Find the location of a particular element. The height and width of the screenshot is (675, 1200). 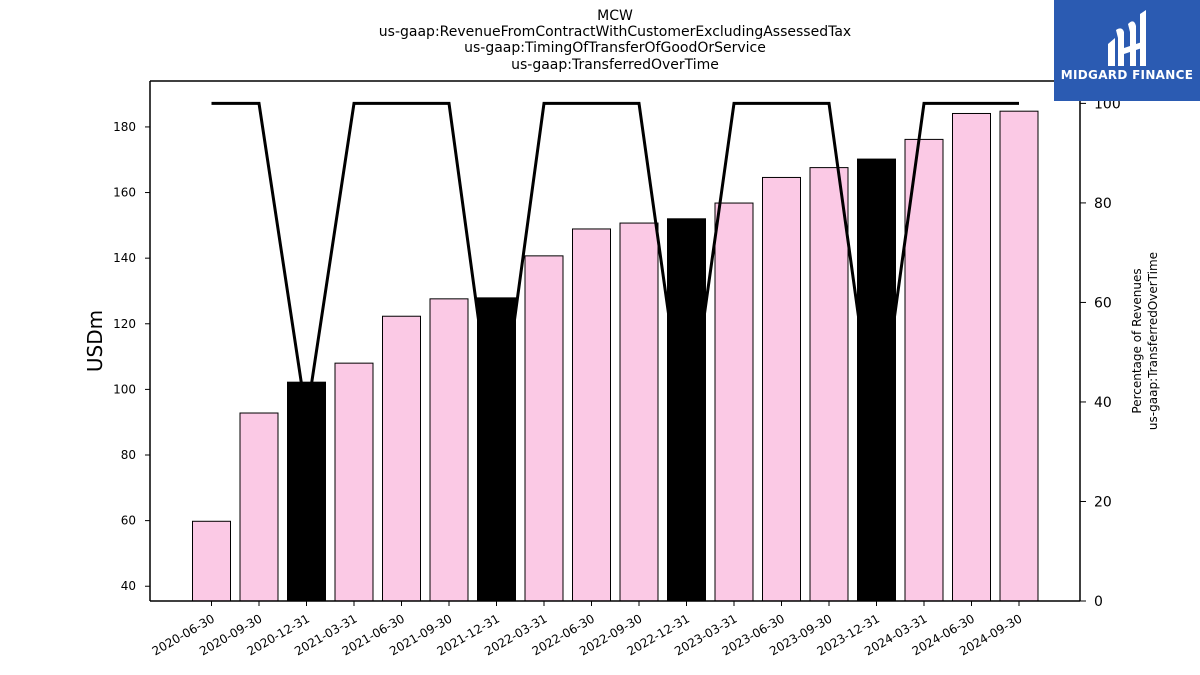

midgard-finance-logo: MIDGARD FINANCE is located at coordinates (1127, 50).